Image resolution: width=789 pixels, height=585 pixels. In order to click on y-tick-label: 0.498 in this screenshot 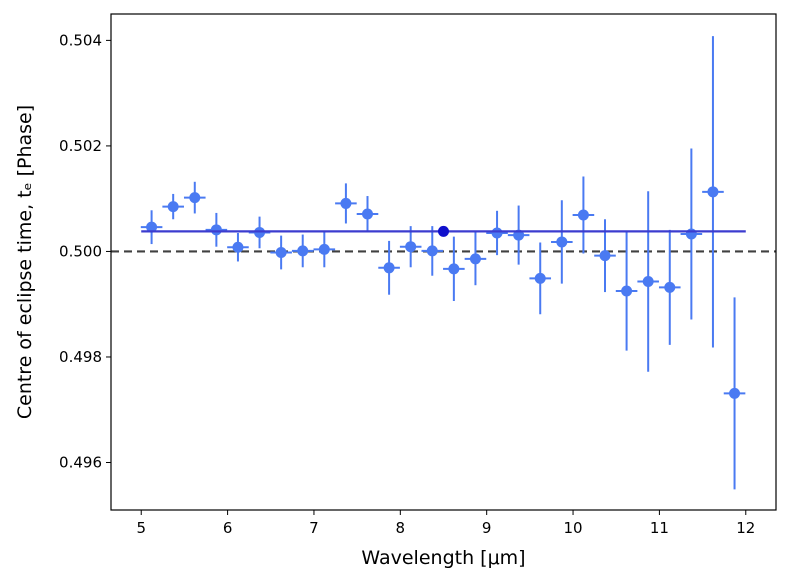, I will do `click(80, 357)`.